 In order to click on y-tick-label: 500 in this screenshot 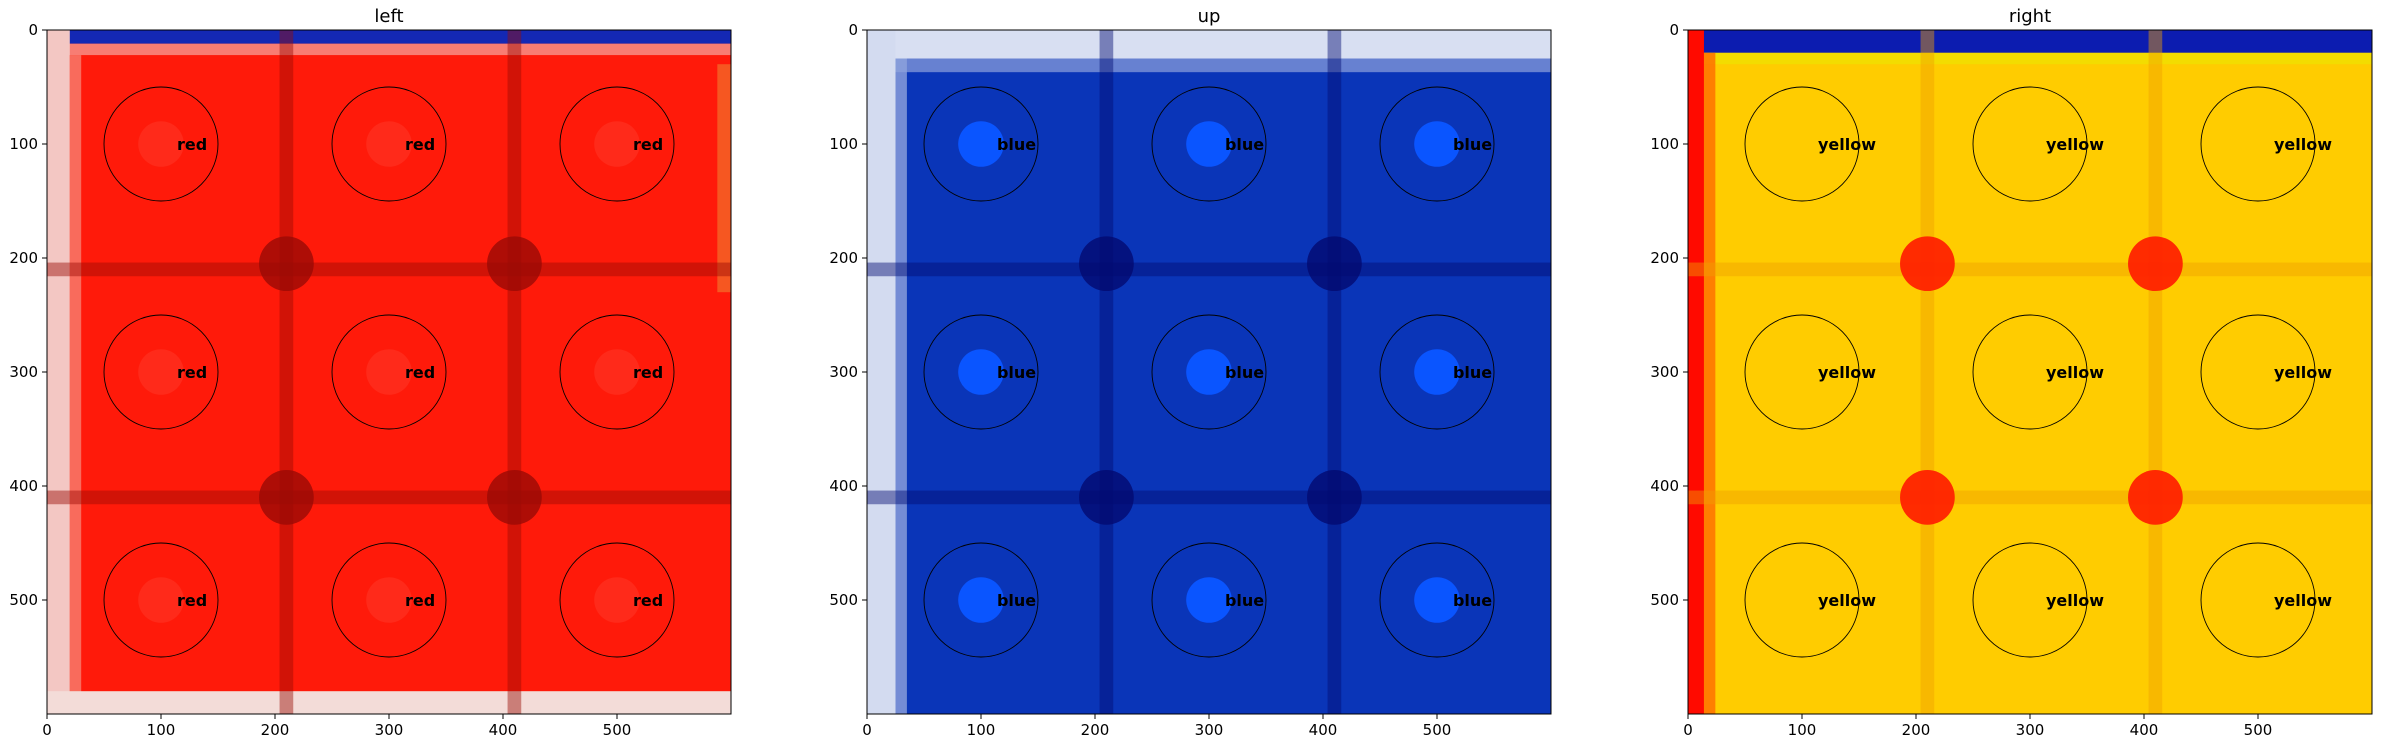, I will do `click(23, 600)`.